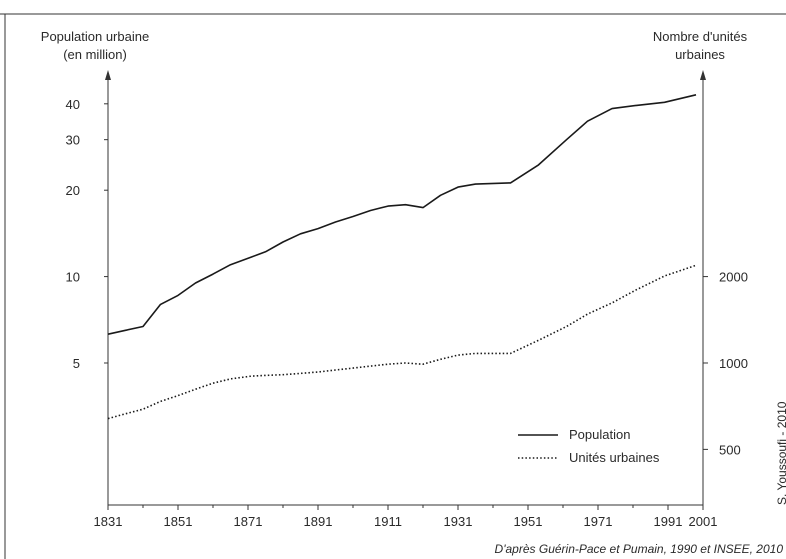 This screenshot has width=786, height=559. What do you see at coordinates (73, 277) in the screenshot?
I see `left-tick-label: 10` at bounding box center [73, 277].